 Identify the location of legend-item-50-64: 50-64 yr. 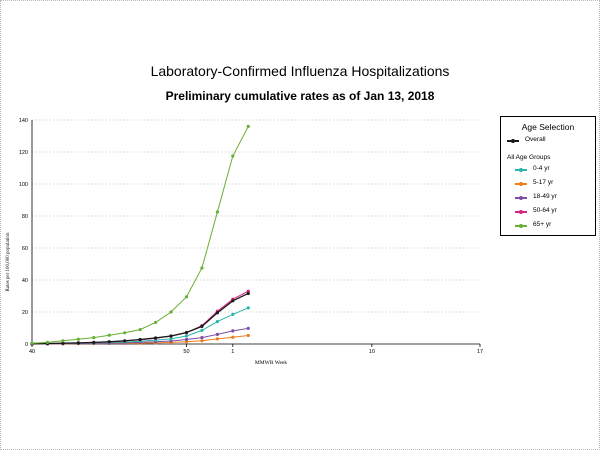
(555, 212).